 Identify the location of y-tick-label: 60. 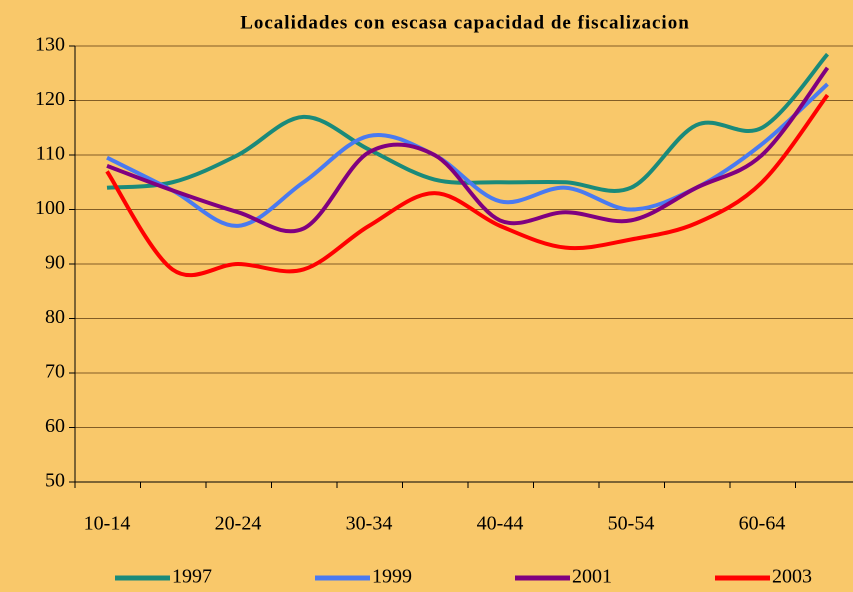
(55, 426).